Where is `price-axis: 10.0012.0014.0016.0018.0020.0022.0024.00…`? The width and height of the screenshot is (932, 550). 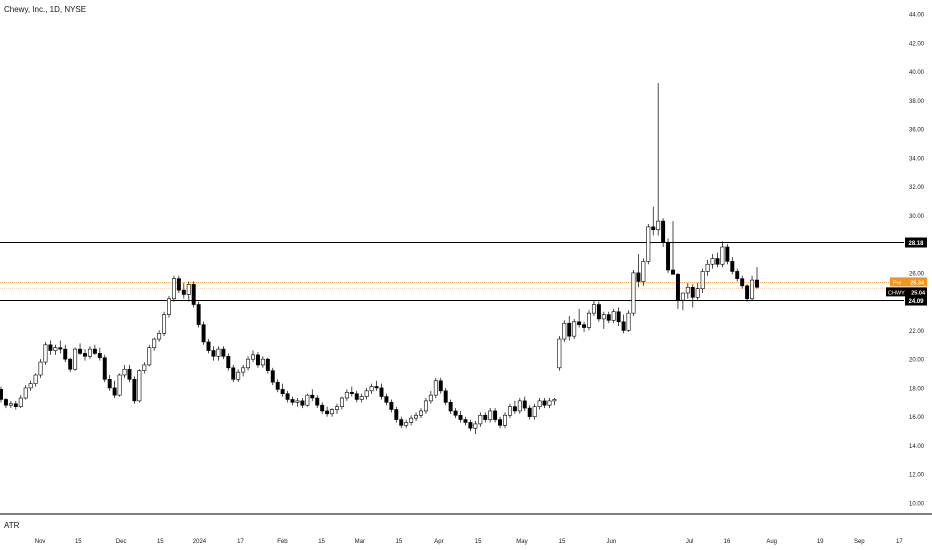 price-axis: 10.0012.0014.0016.0018.0020.0022.0024.00… is located at coordinates (917, 260).